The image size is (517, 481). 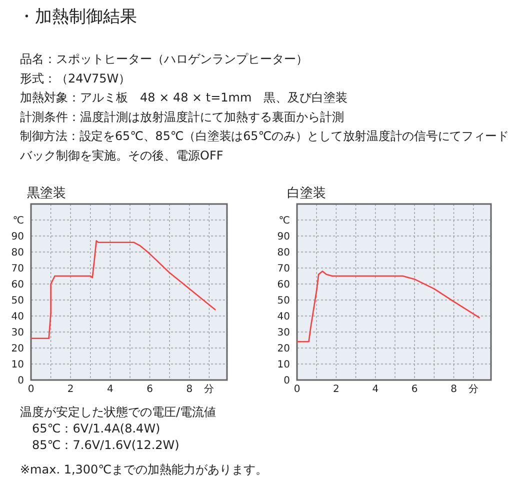 I want to click on text: 85℃：7.6V/1.6V(12.2W), so click(x=100, y=445).